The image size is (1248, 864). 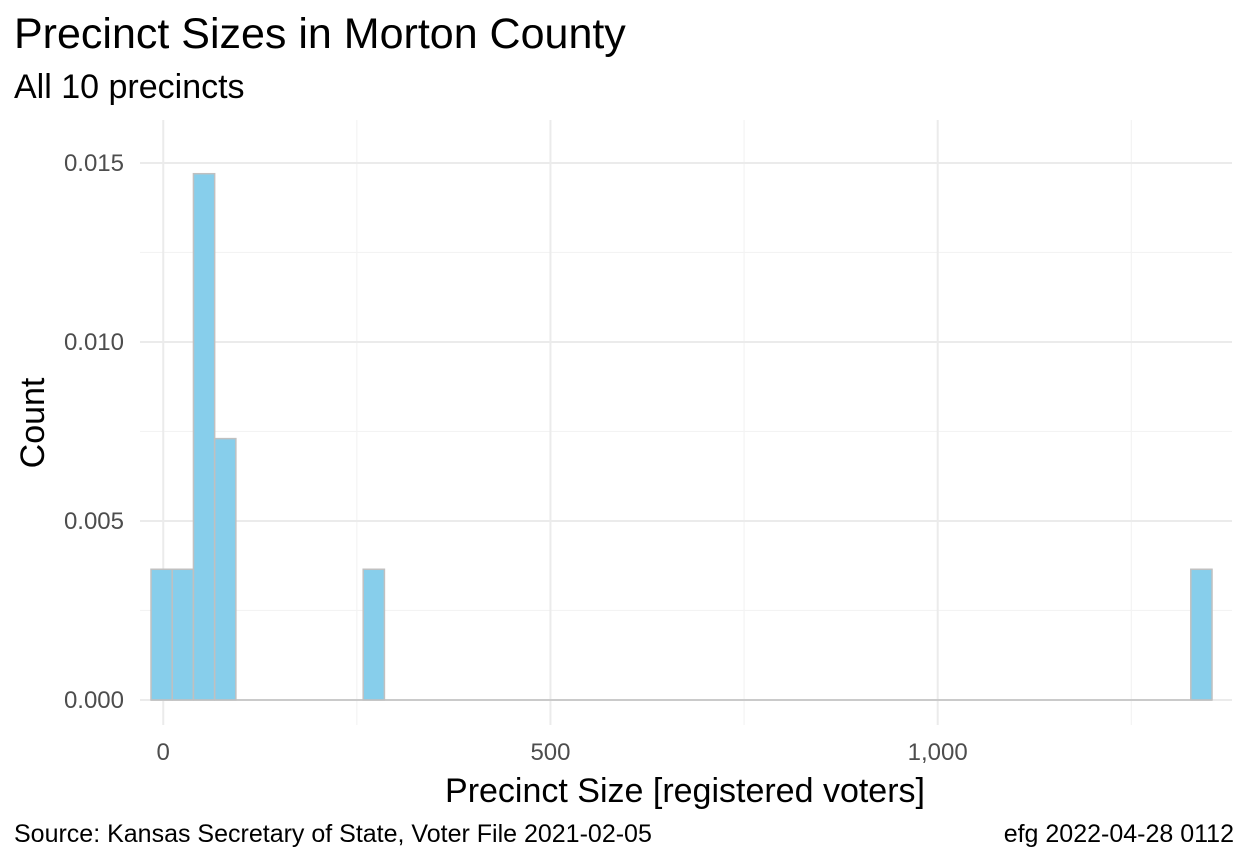 I want to click on y-tick-label: 0.015, so click(x=94, y=163).